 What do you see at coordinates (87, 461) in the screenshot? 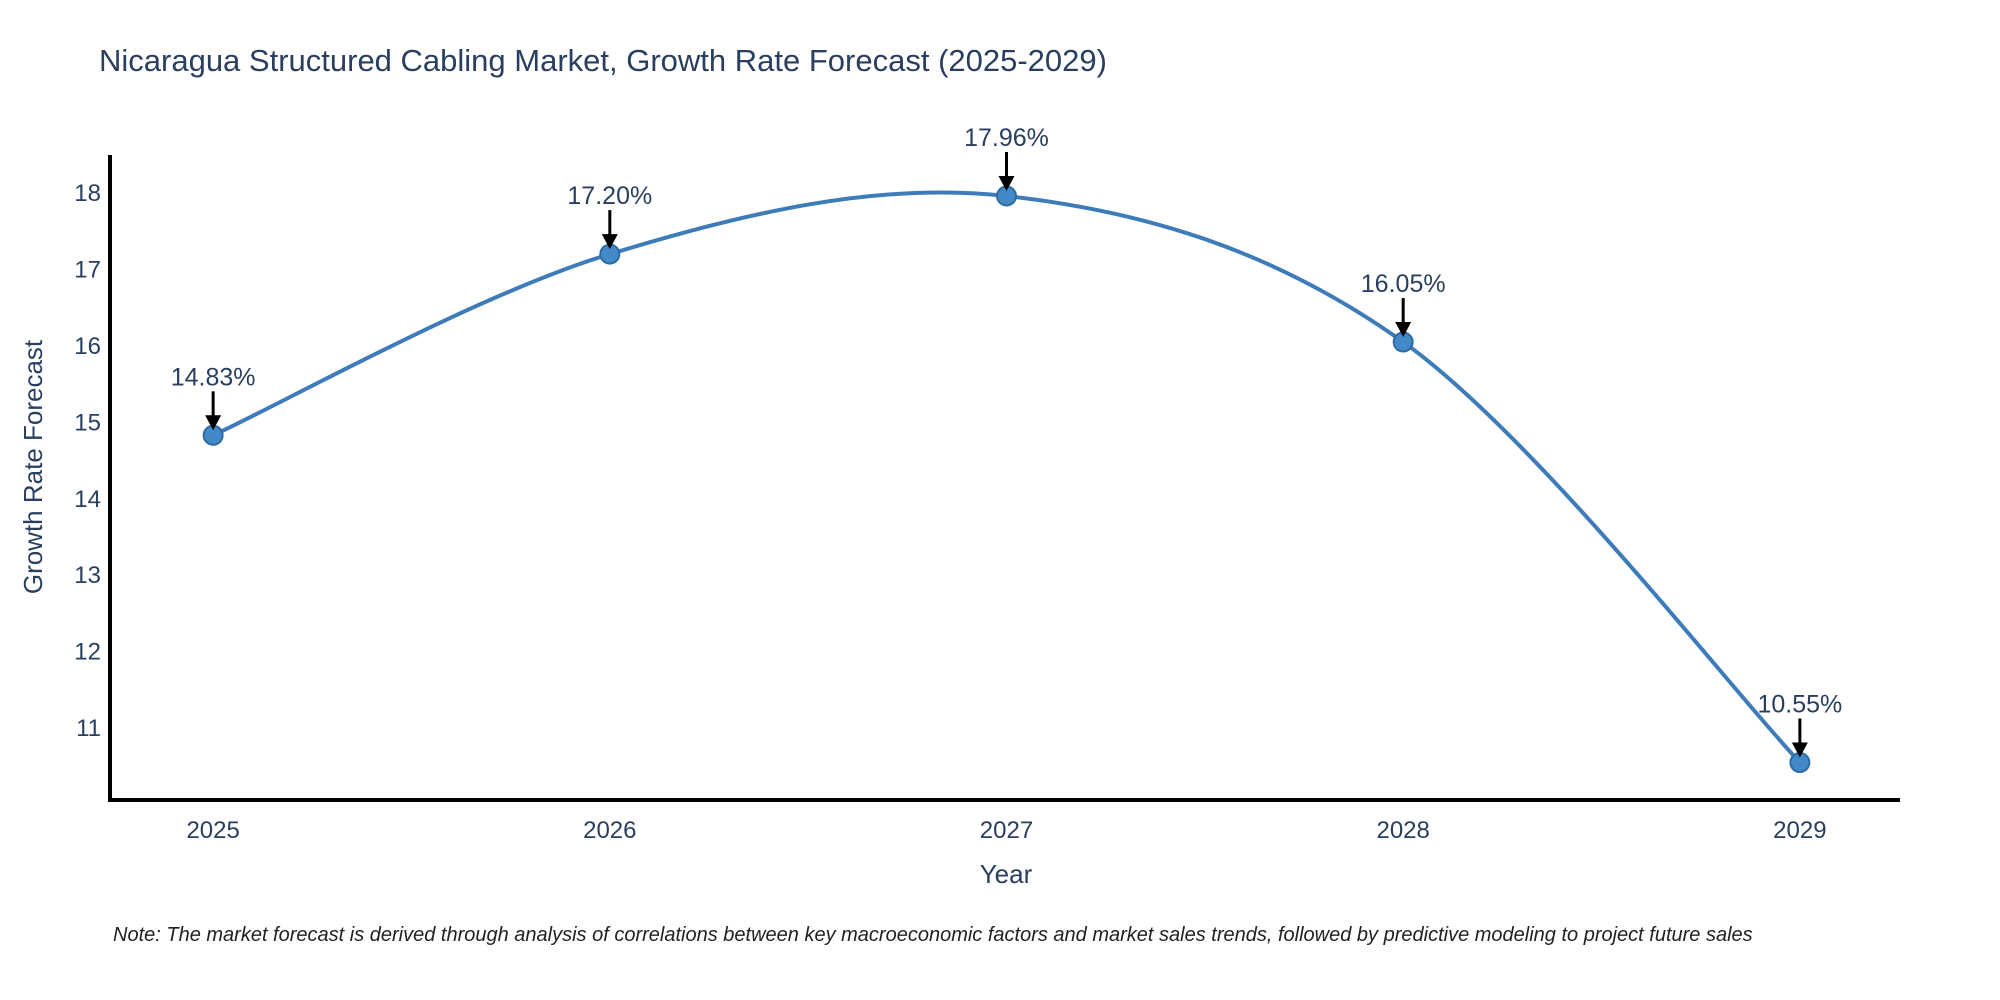
I see `y-axis-tick-labels: 11 12 13 14 15 16 17 18` at bounding box center [87, 461].